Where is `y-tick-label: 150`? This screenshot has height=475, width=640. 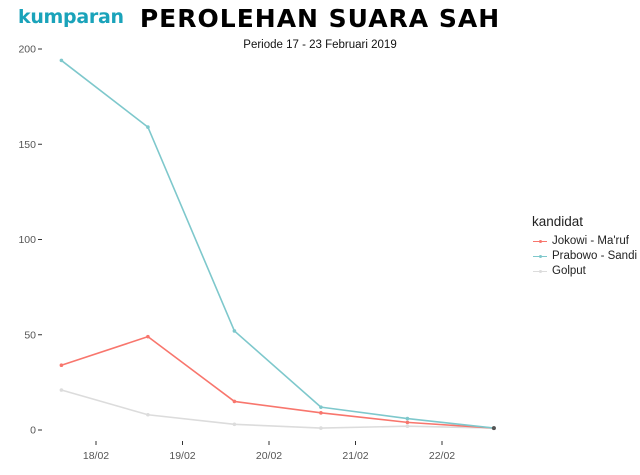
y-tick-label: 150 is located at coordinates (27, 145).